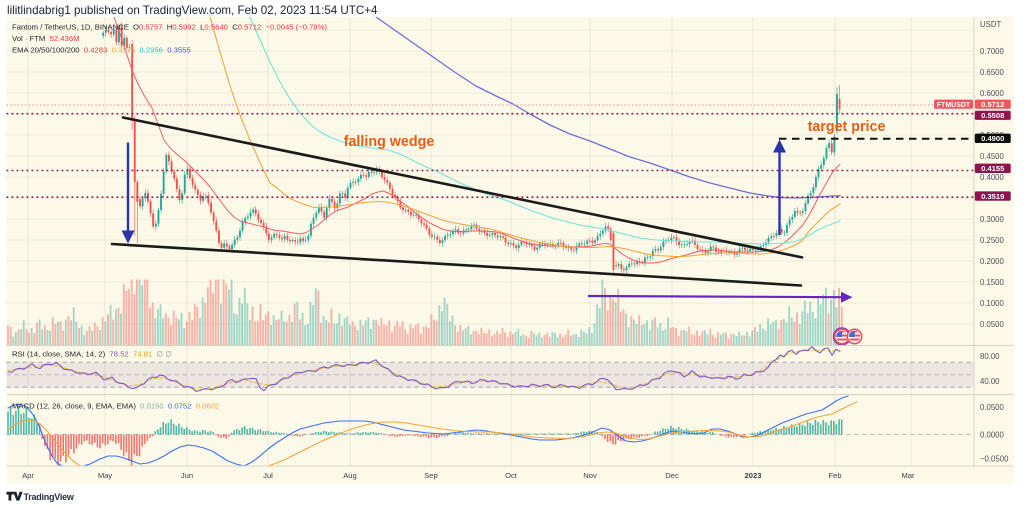  What do you see at coordinates (990, 356) in the screenshot?
I see `svg-text: 80.00` at bounding box center [990, 356].